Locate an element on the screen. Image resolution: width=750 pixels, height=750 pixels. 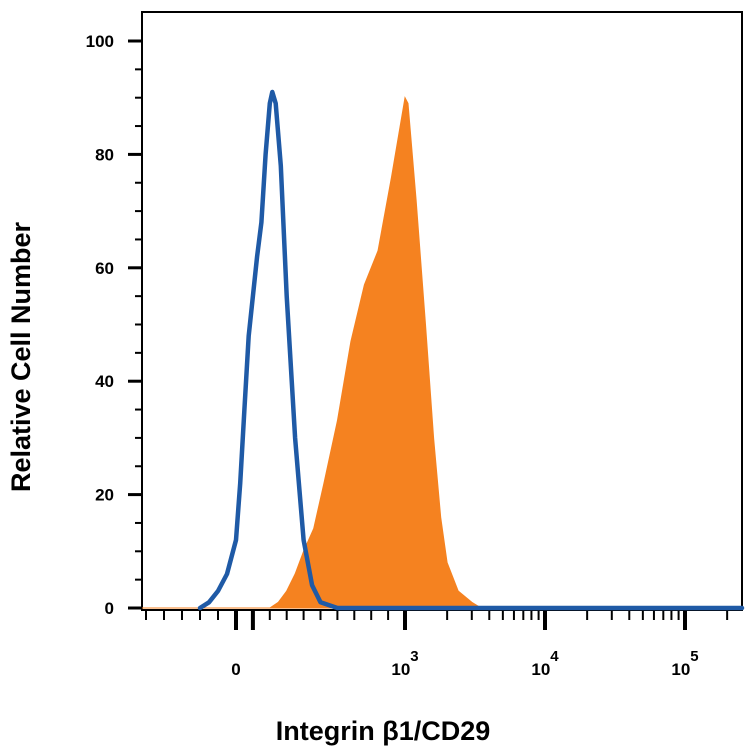
x-tick-label: 0 is located at coordinates (235, 669).